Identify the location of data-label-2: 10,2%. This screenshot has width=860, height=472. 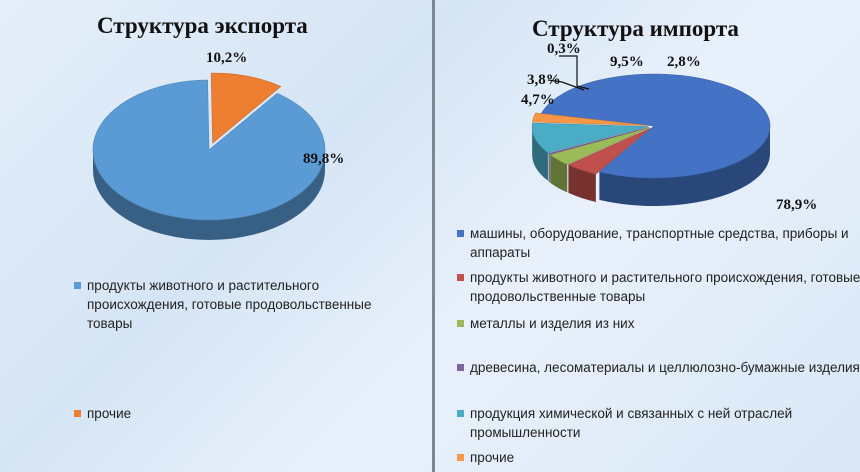
(226, 58).